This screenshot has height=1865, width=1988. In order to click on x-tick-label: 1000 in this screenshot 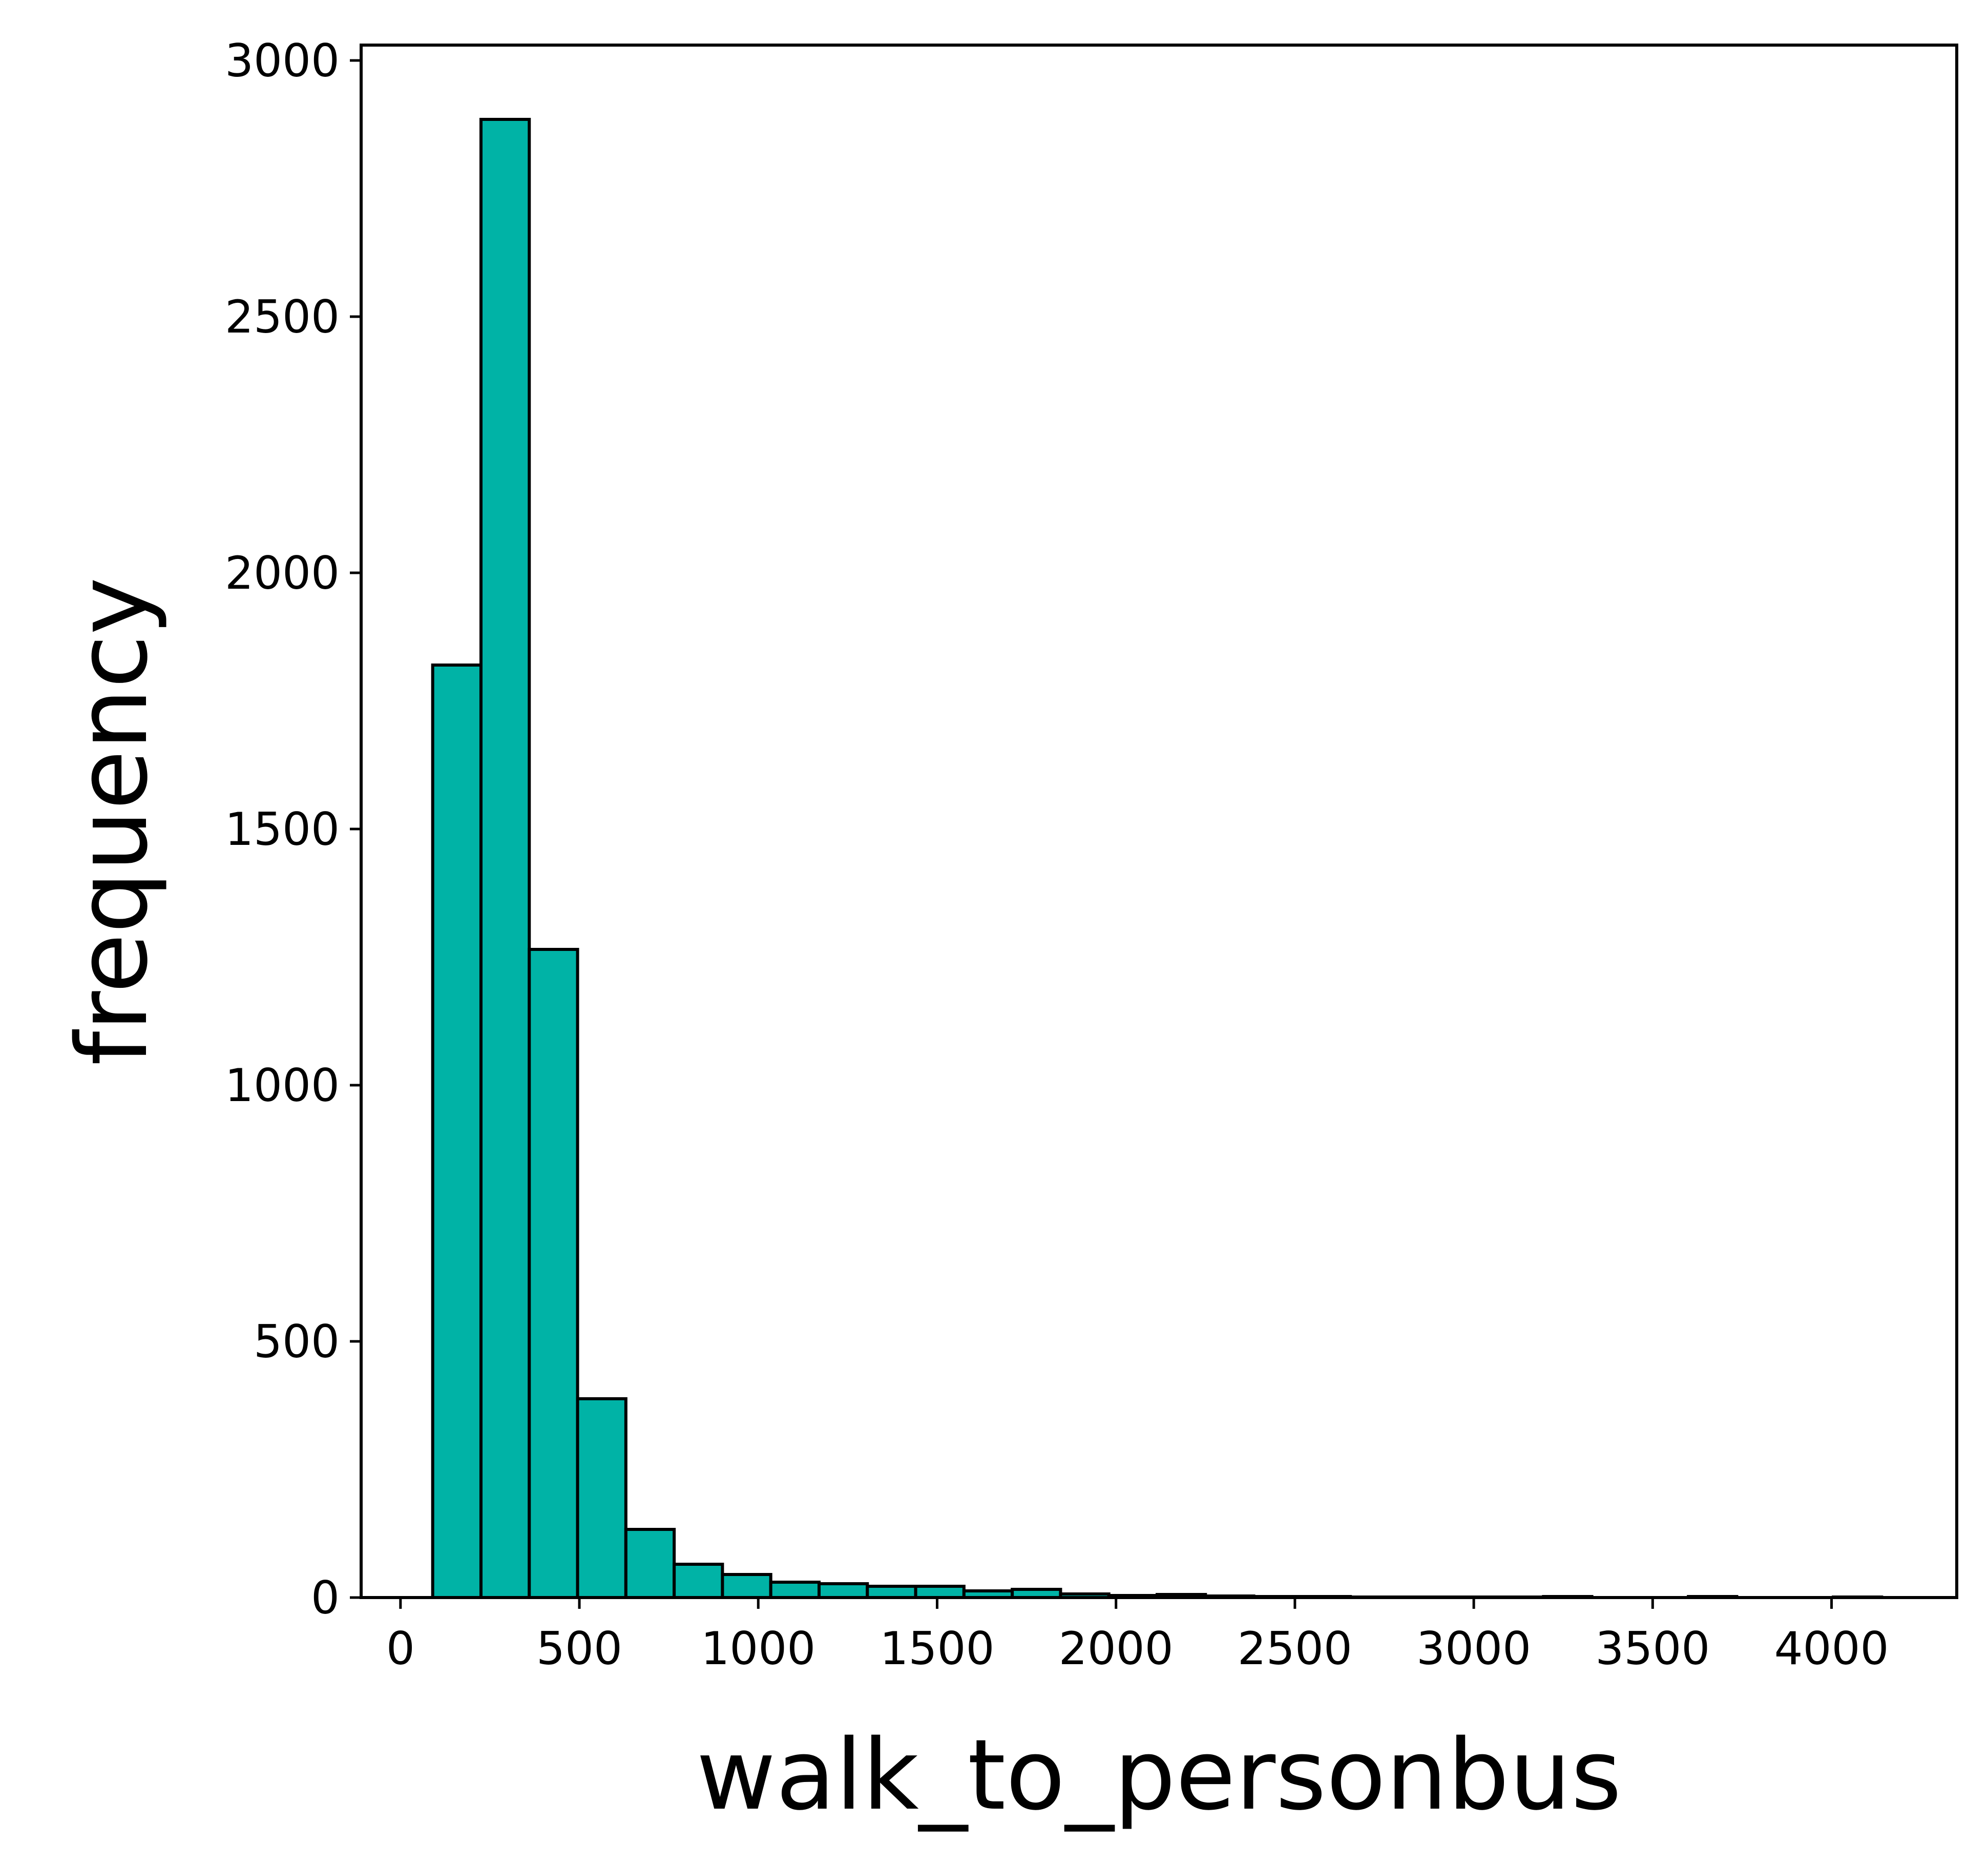, I will do `click(758, 1648)`.